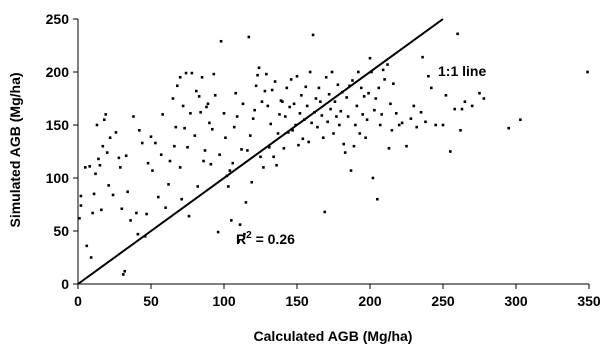 This screenshot has height=350, width=606. Describe the element at coordinates (249, 235) in the screenshot. I see `r-squared-superscript: 2` at that location.